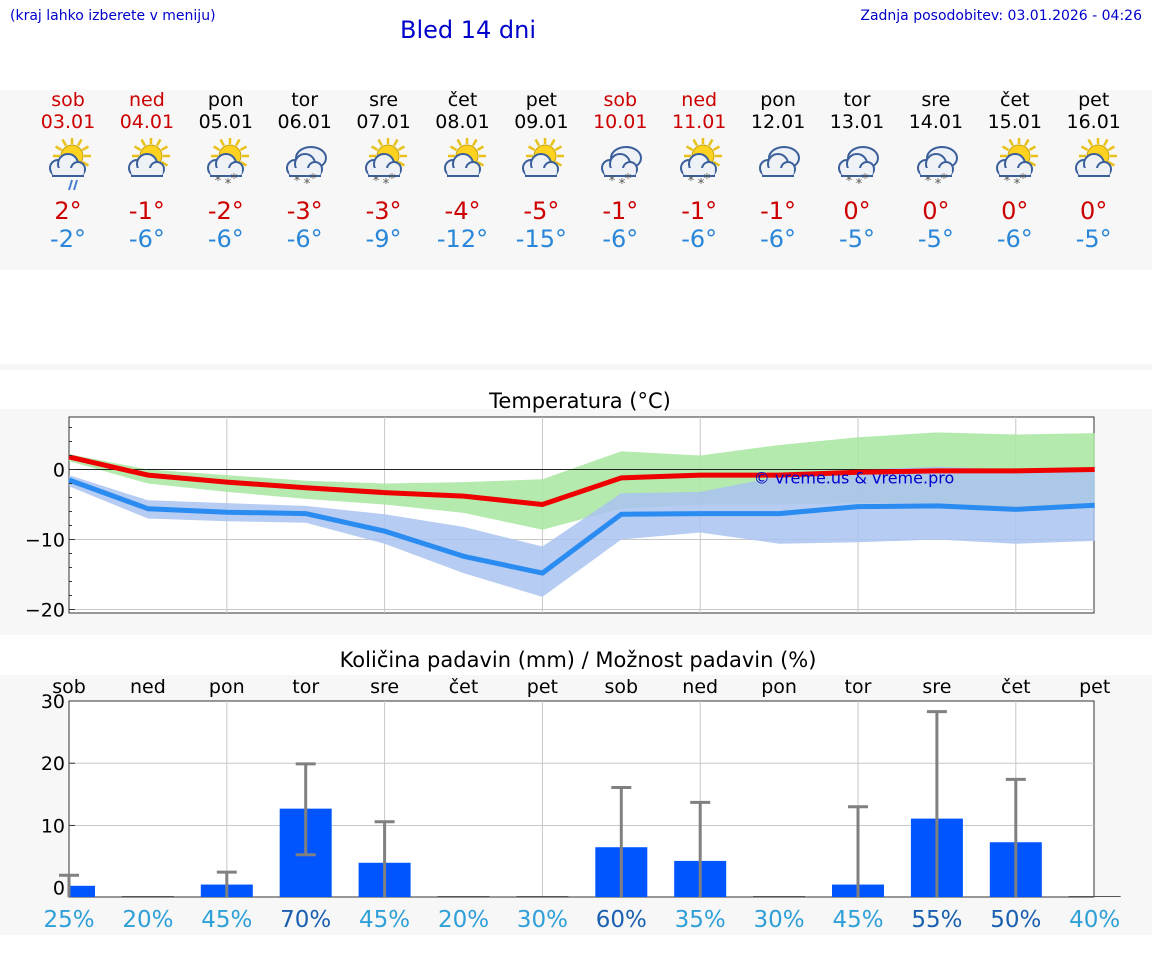  What do you see at coordinates (226, 165) in the screenshot?
I see `sun-cloud-snow-icon: * * *` at bounding box center [226, 165].